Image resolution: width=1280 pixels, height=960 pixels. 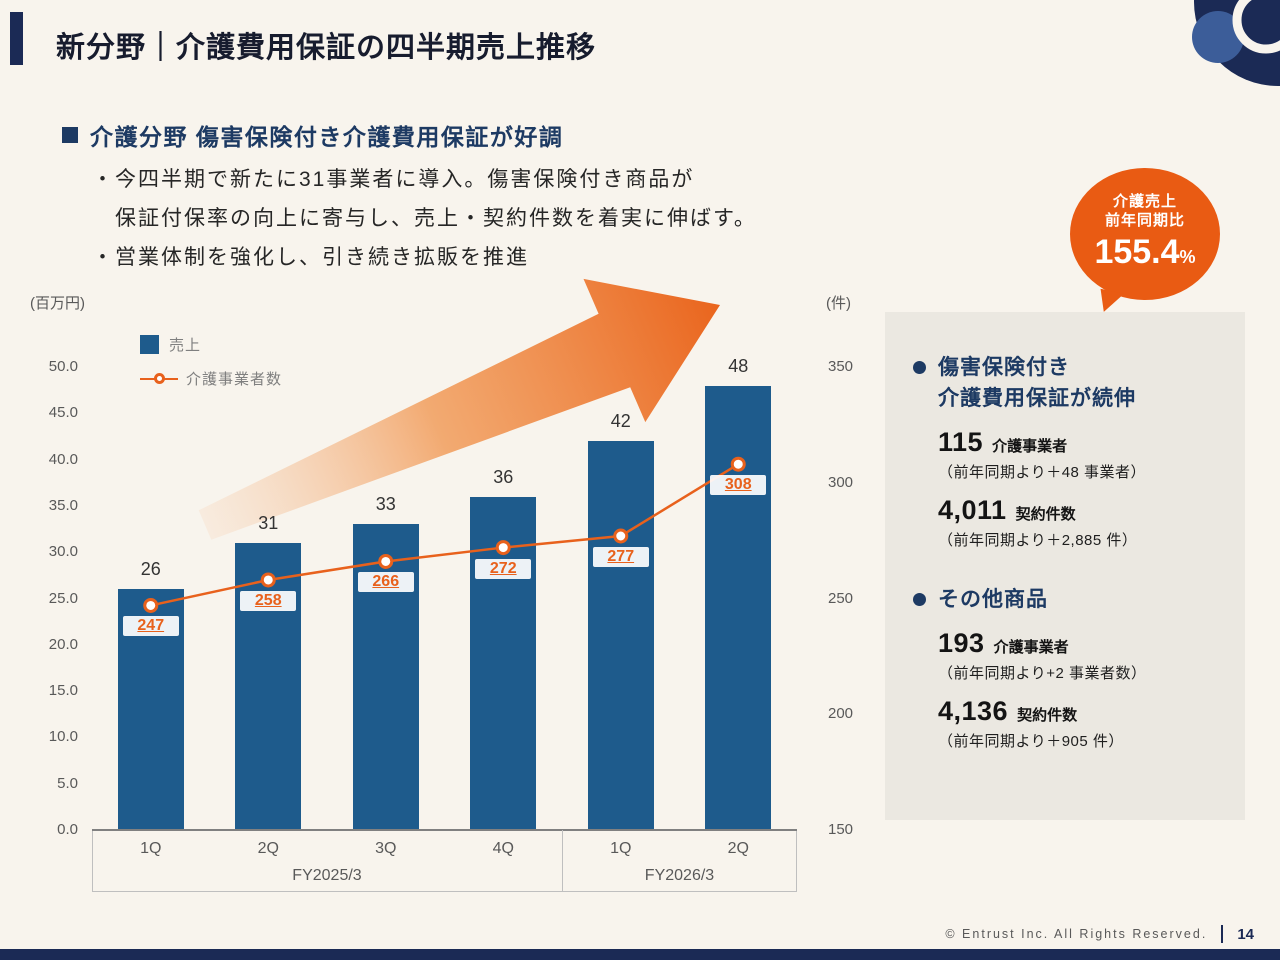 What do you see at coordinates (620, 556) in the screenshot?
I see `line-value-label: 277` at bounding box center [620, 556].